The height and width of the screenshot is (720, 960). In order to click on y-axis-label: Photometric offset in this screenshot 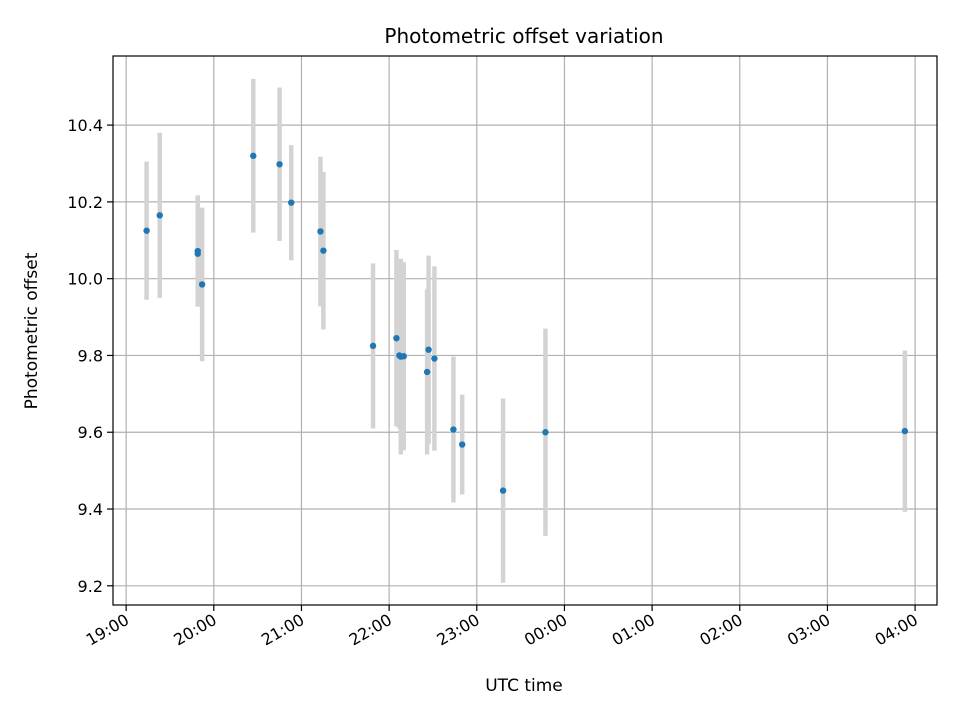, I will do `click(32, 330)`.